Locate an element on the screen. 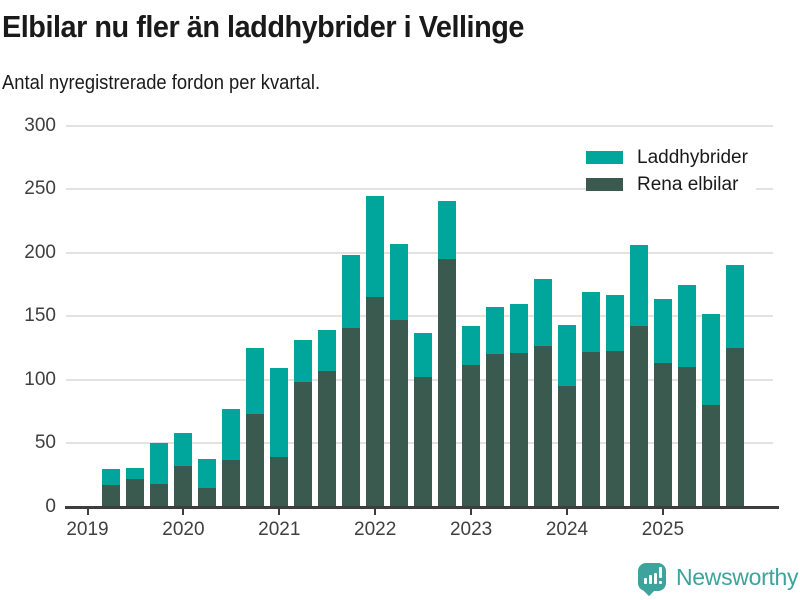  x-axis-tick-label: 2020 is located at coordinates (183, 529).